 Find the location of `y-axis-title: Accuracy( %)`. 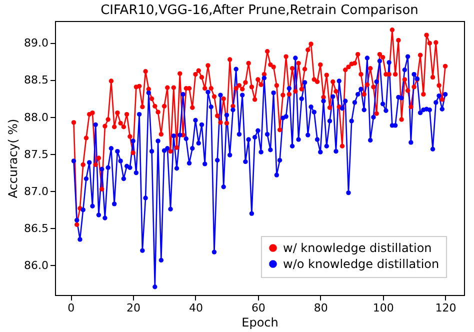

y-axis-title: Accuracy( %) is located at coordinates (13, 158).